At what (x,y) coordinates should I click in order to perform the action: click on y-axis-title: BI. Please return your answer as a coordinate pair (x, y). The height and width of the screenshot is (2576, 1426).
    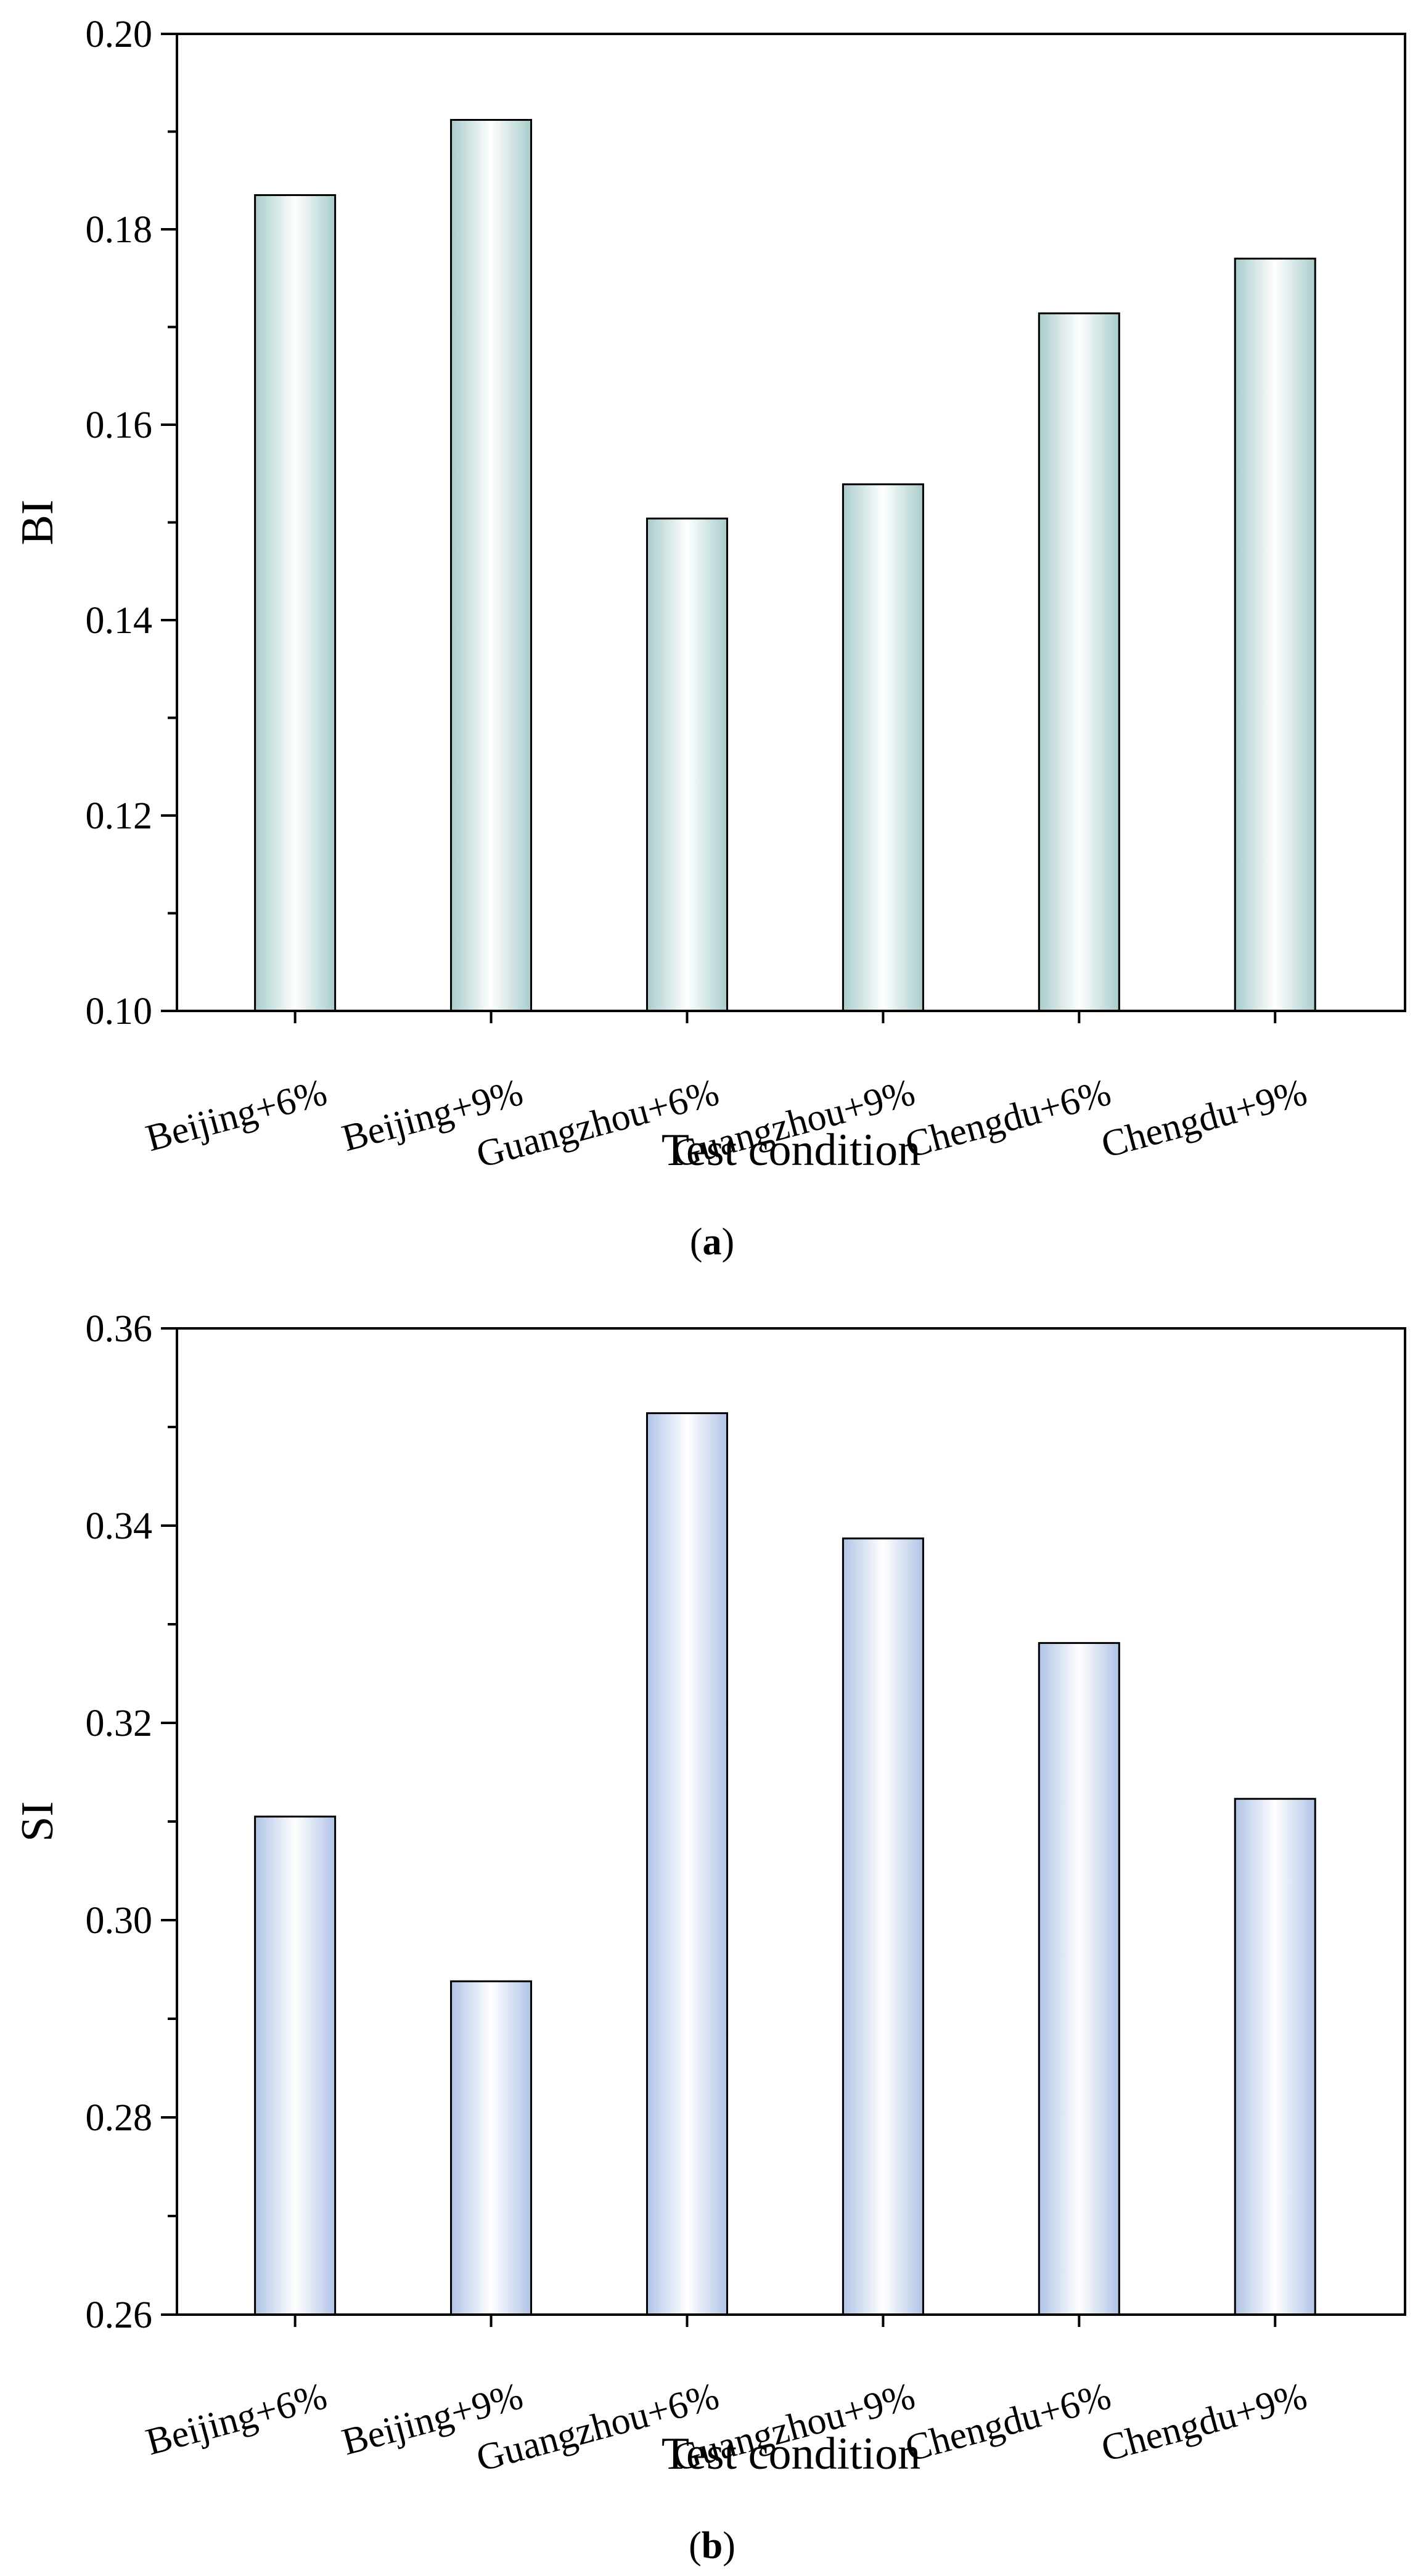
    Looking at the image, I should click on (37, 523).